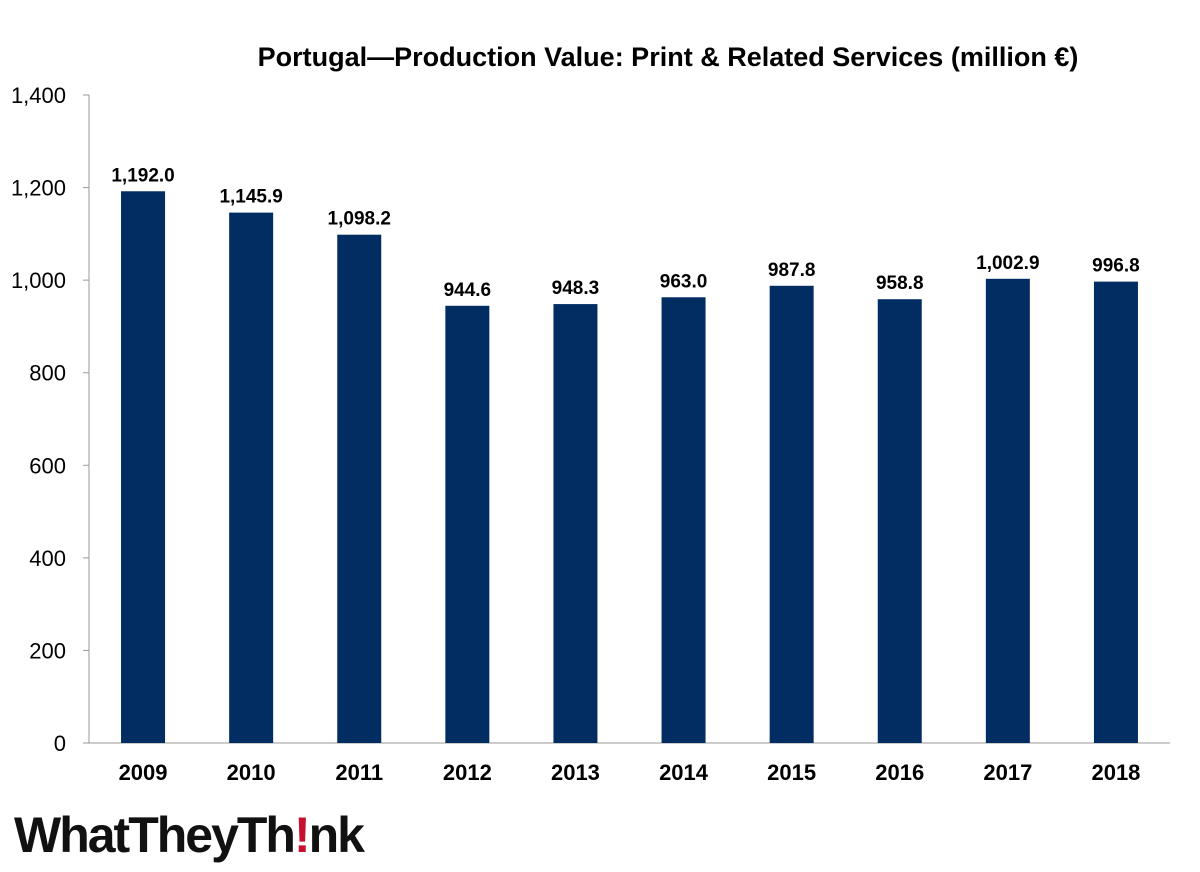 Image resolution: width=1200 pixels, height=872 pixels. I want to click on x-tick-label: 2010, so click(251, 772).